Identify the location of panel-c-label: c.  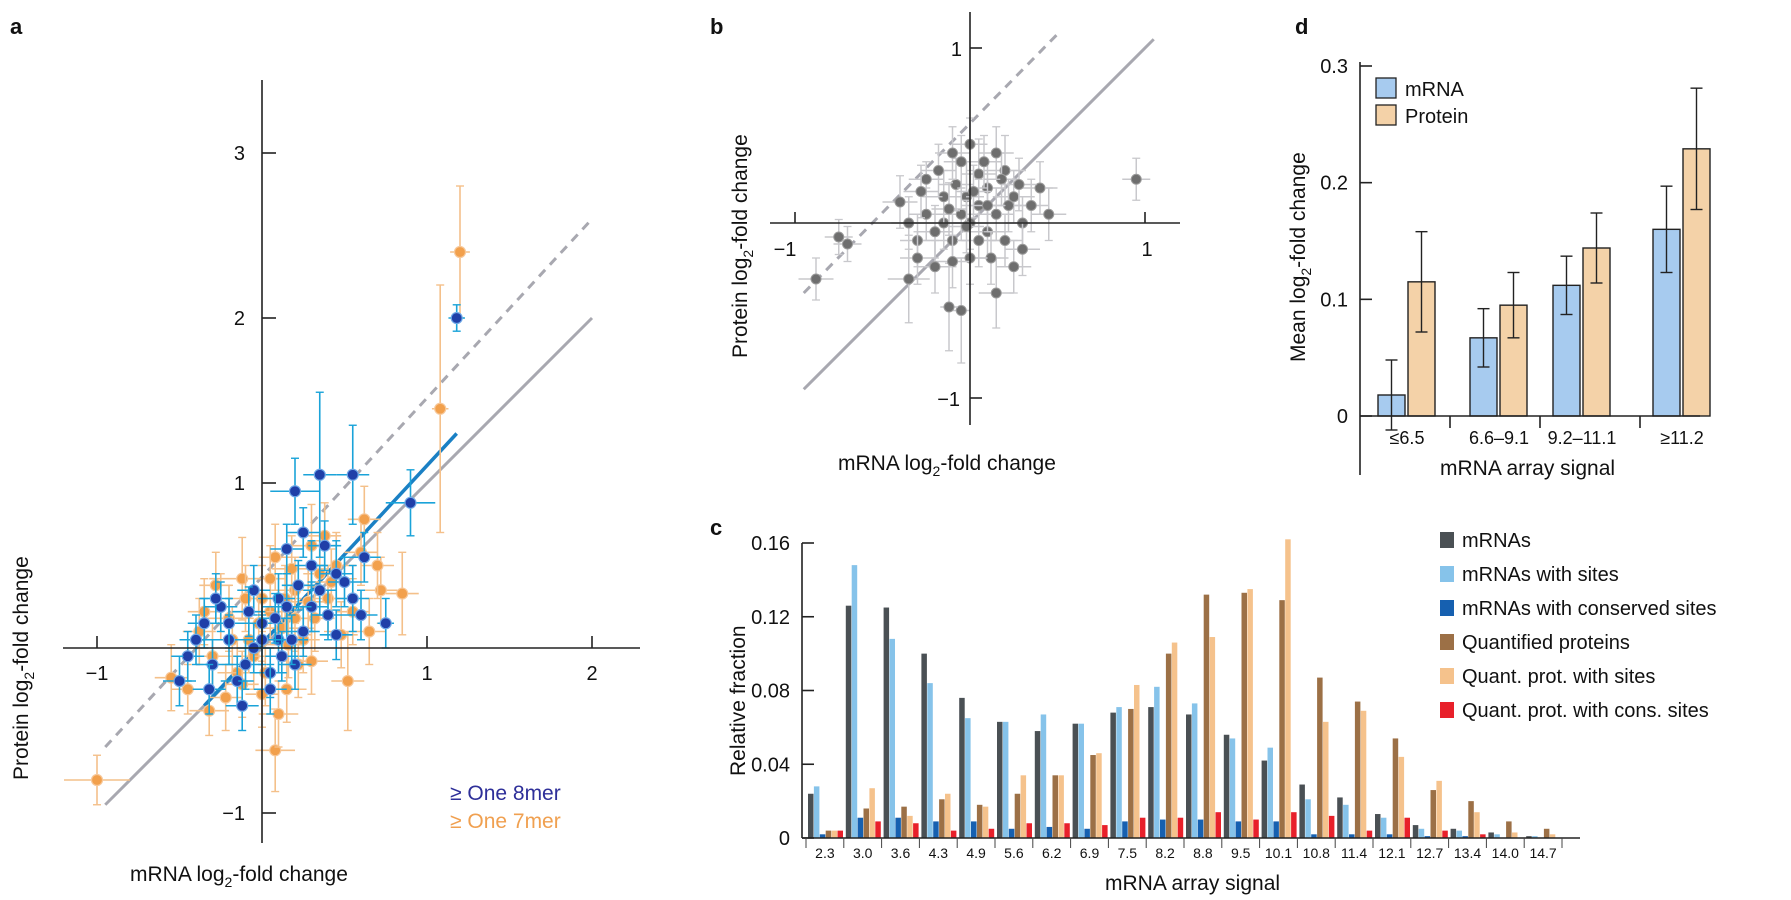
(716, 527).